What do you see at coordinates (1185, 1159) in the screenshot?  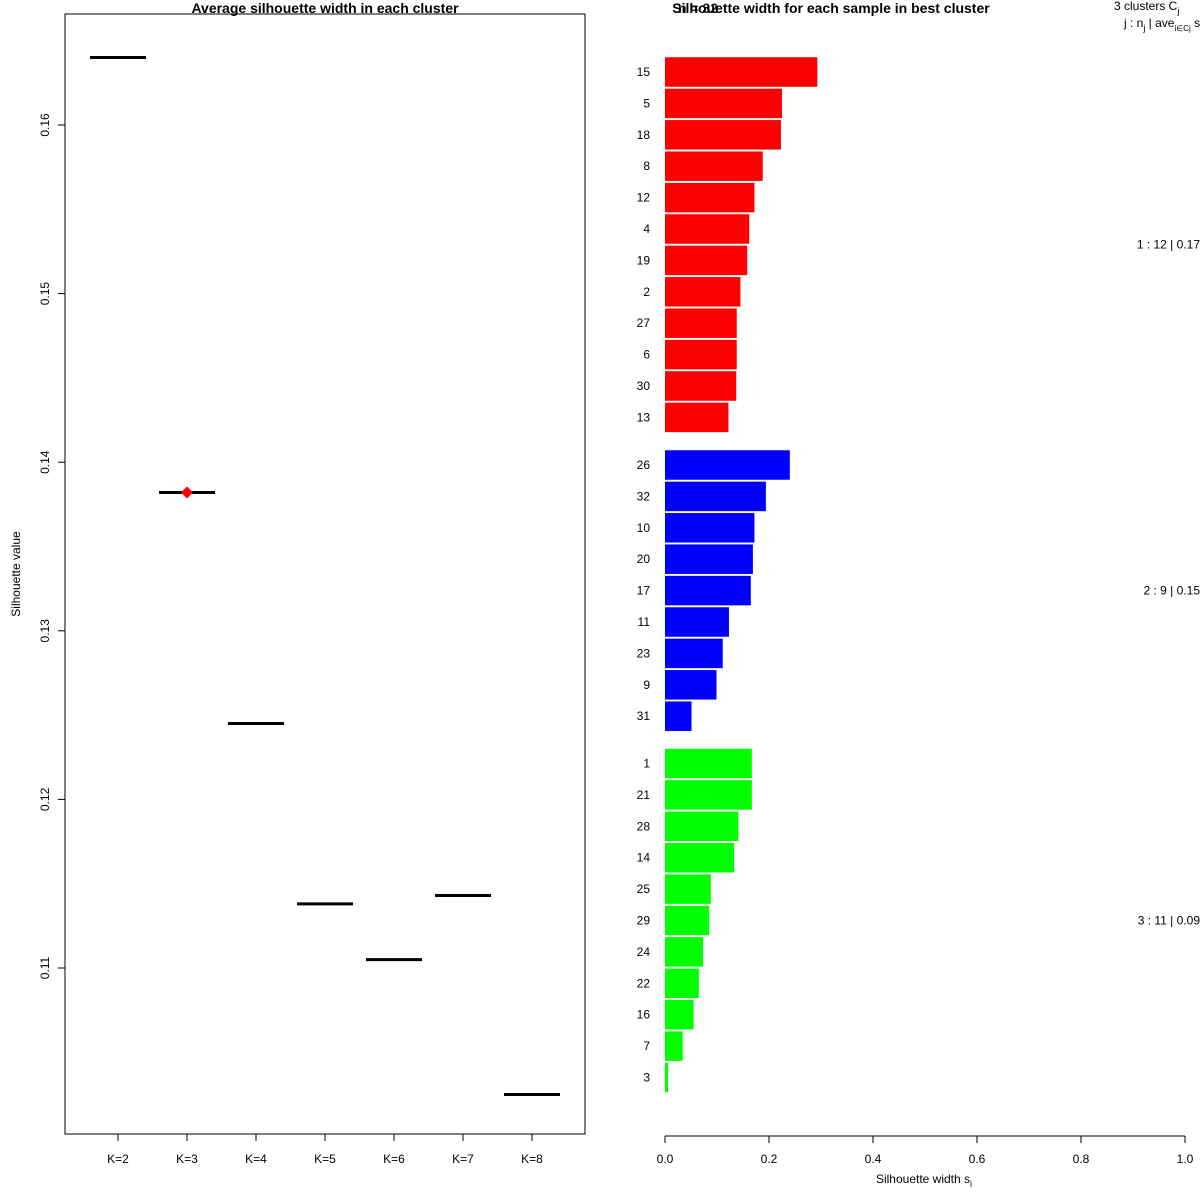 I see `right-x-tick-label: 1.0` at bounding box center [1185, 1159].